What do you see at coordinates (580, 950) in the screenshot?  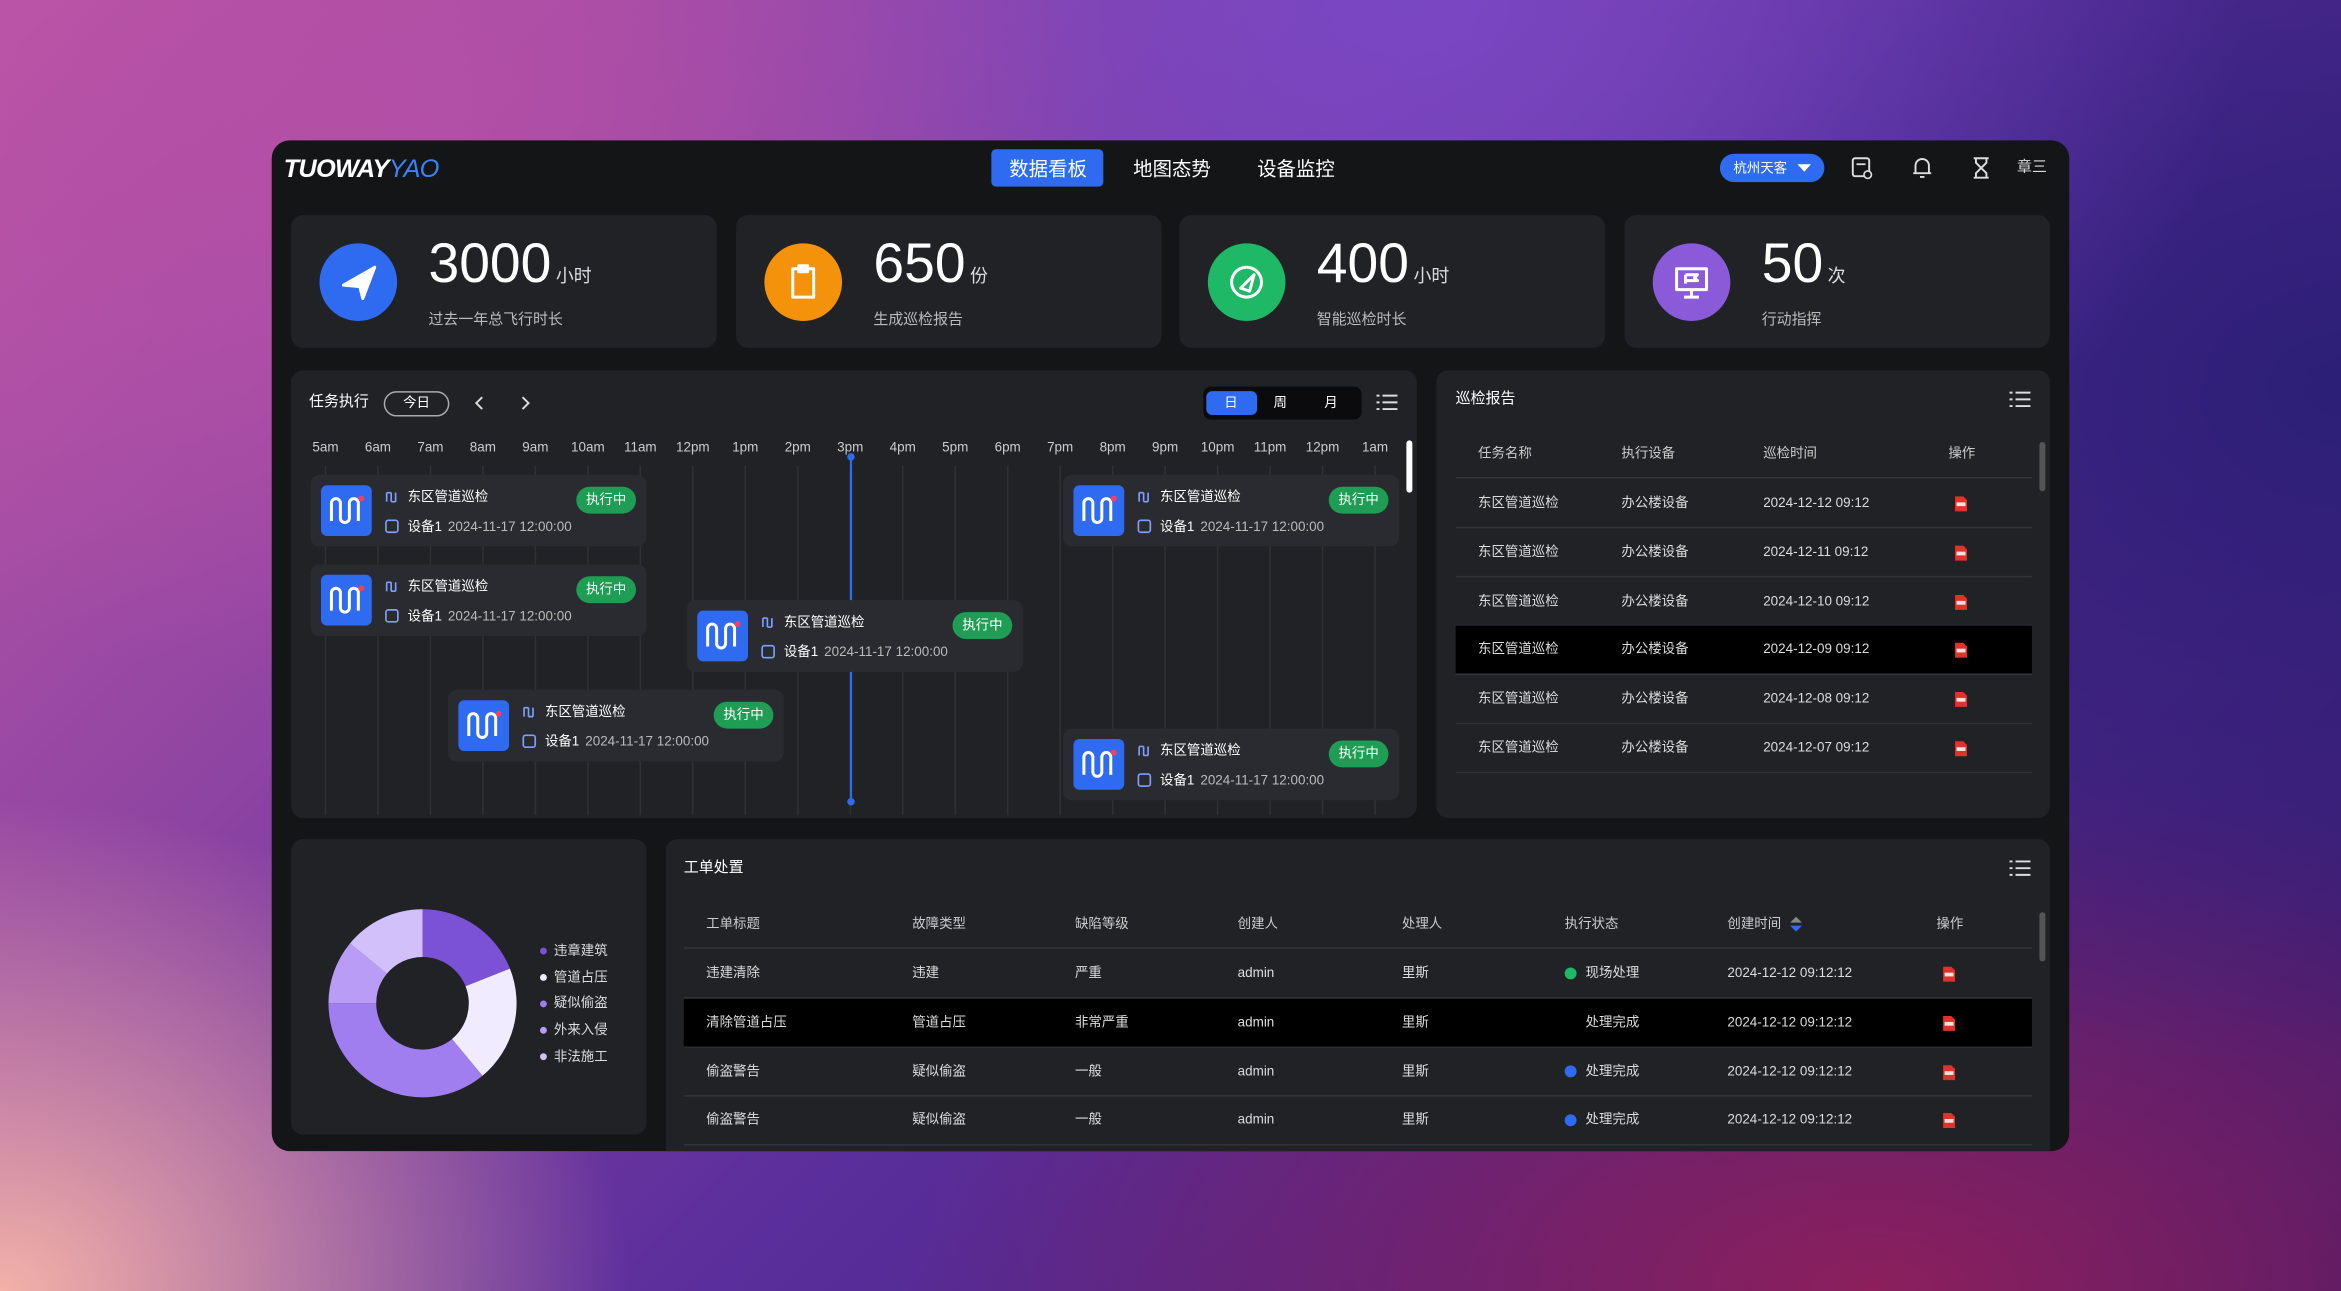 I see `legend-label: 违章建筑` at bounding box center [580, 950].